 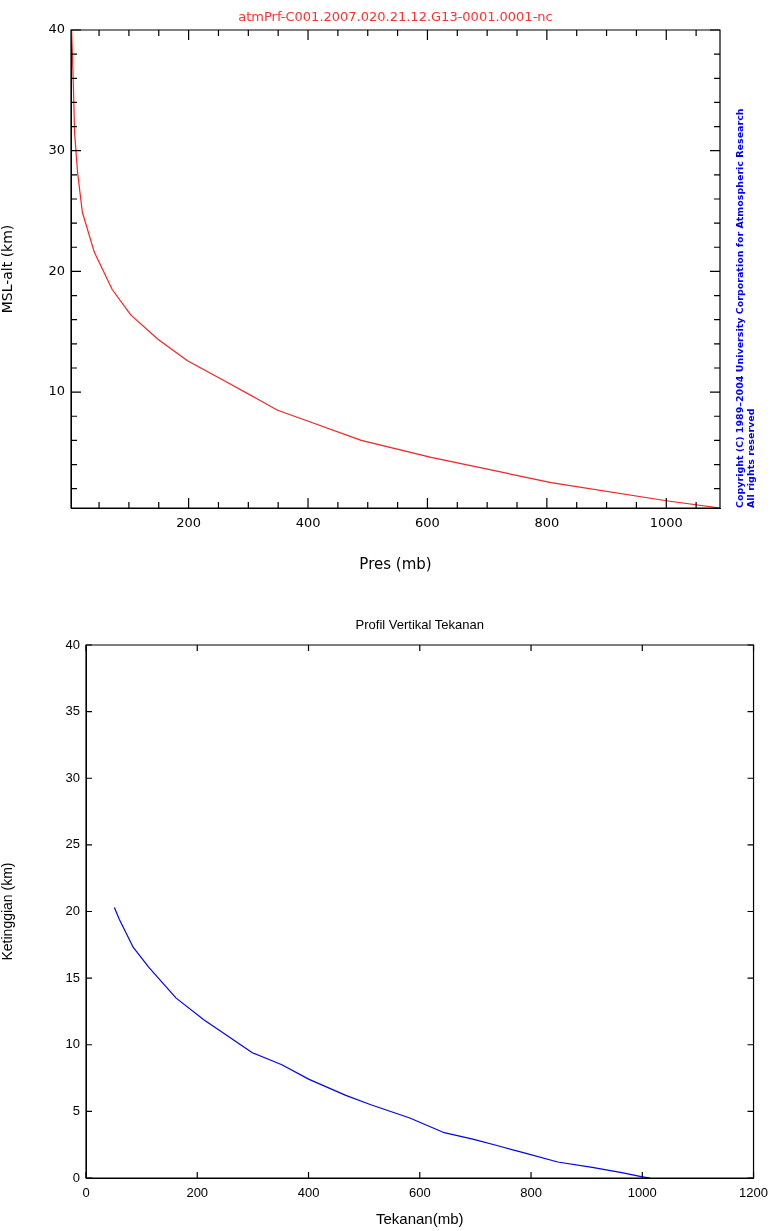 What do you see at coordinates (72, 977) in the screenshot?
I see `y-tick-label: 15` at bounding box center [72, 977].